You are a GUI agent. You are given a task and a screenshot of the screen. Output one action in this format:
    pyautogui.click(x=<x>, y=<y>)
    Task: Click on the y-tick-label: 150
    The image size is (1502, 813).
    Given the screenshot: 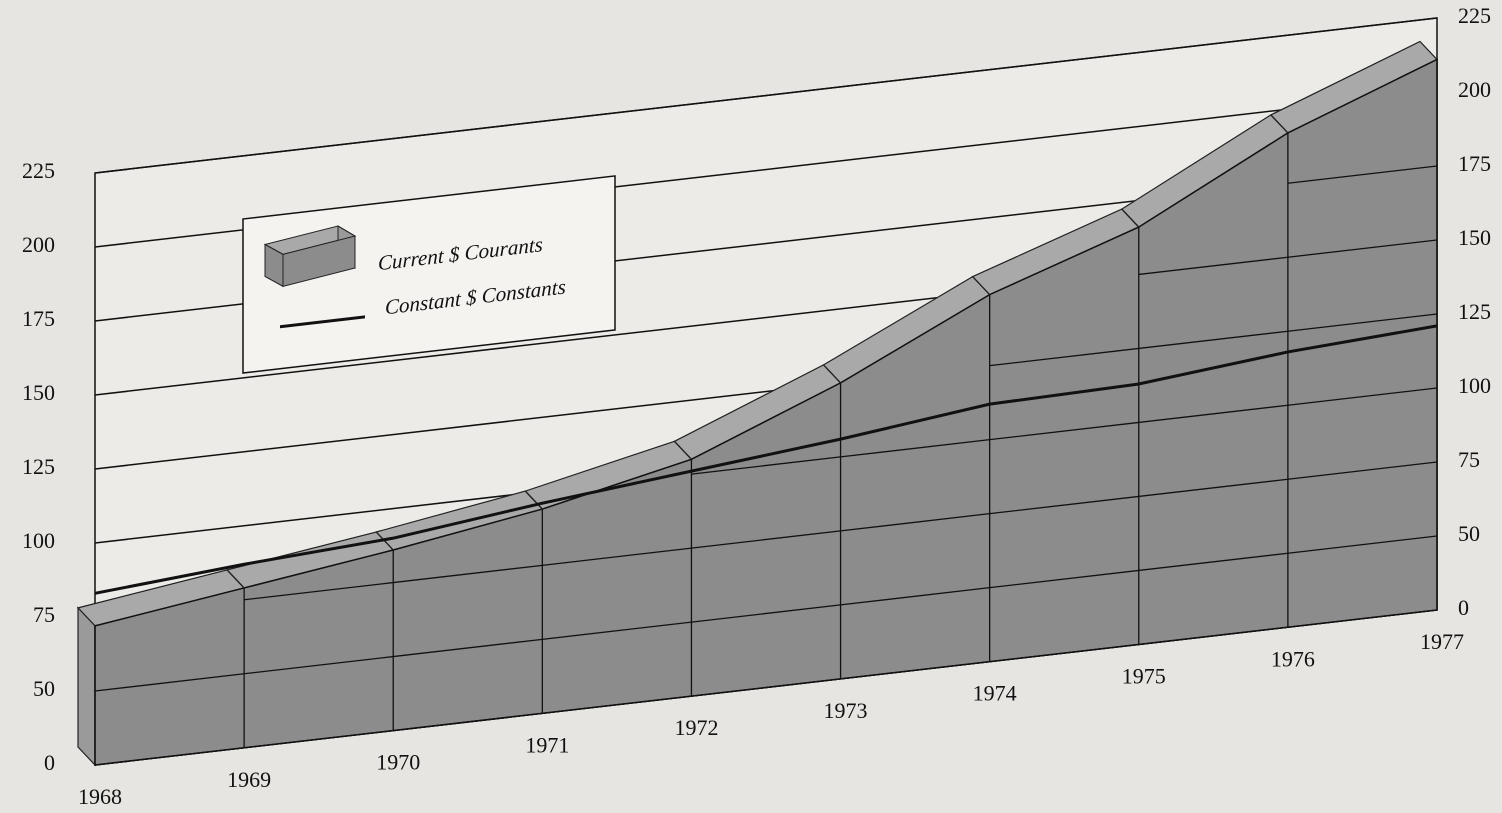 What is the action you would take?
    pyautogui.click(x=38, y=392)
    